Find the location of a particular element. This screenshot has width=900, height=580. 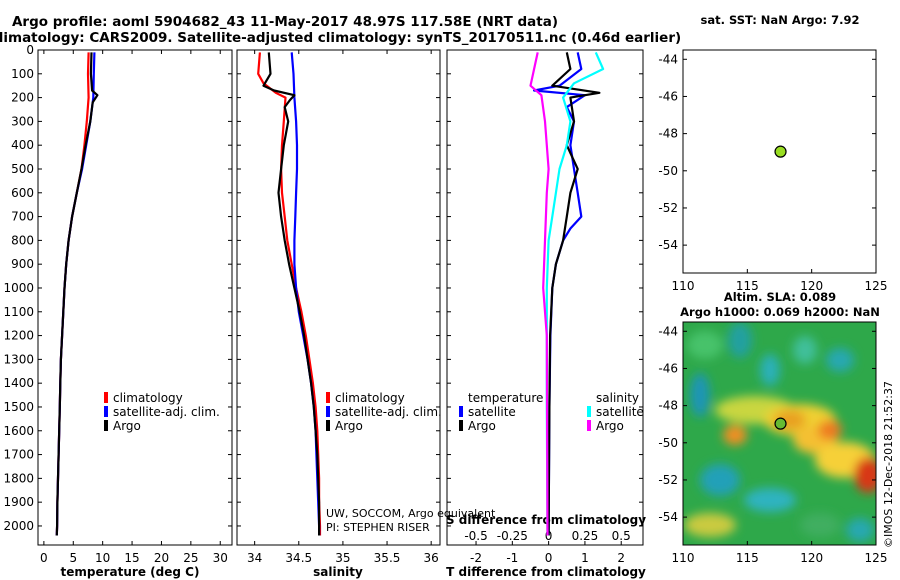

salinity-xlabel: salinity is located at coordinates (338, 572).